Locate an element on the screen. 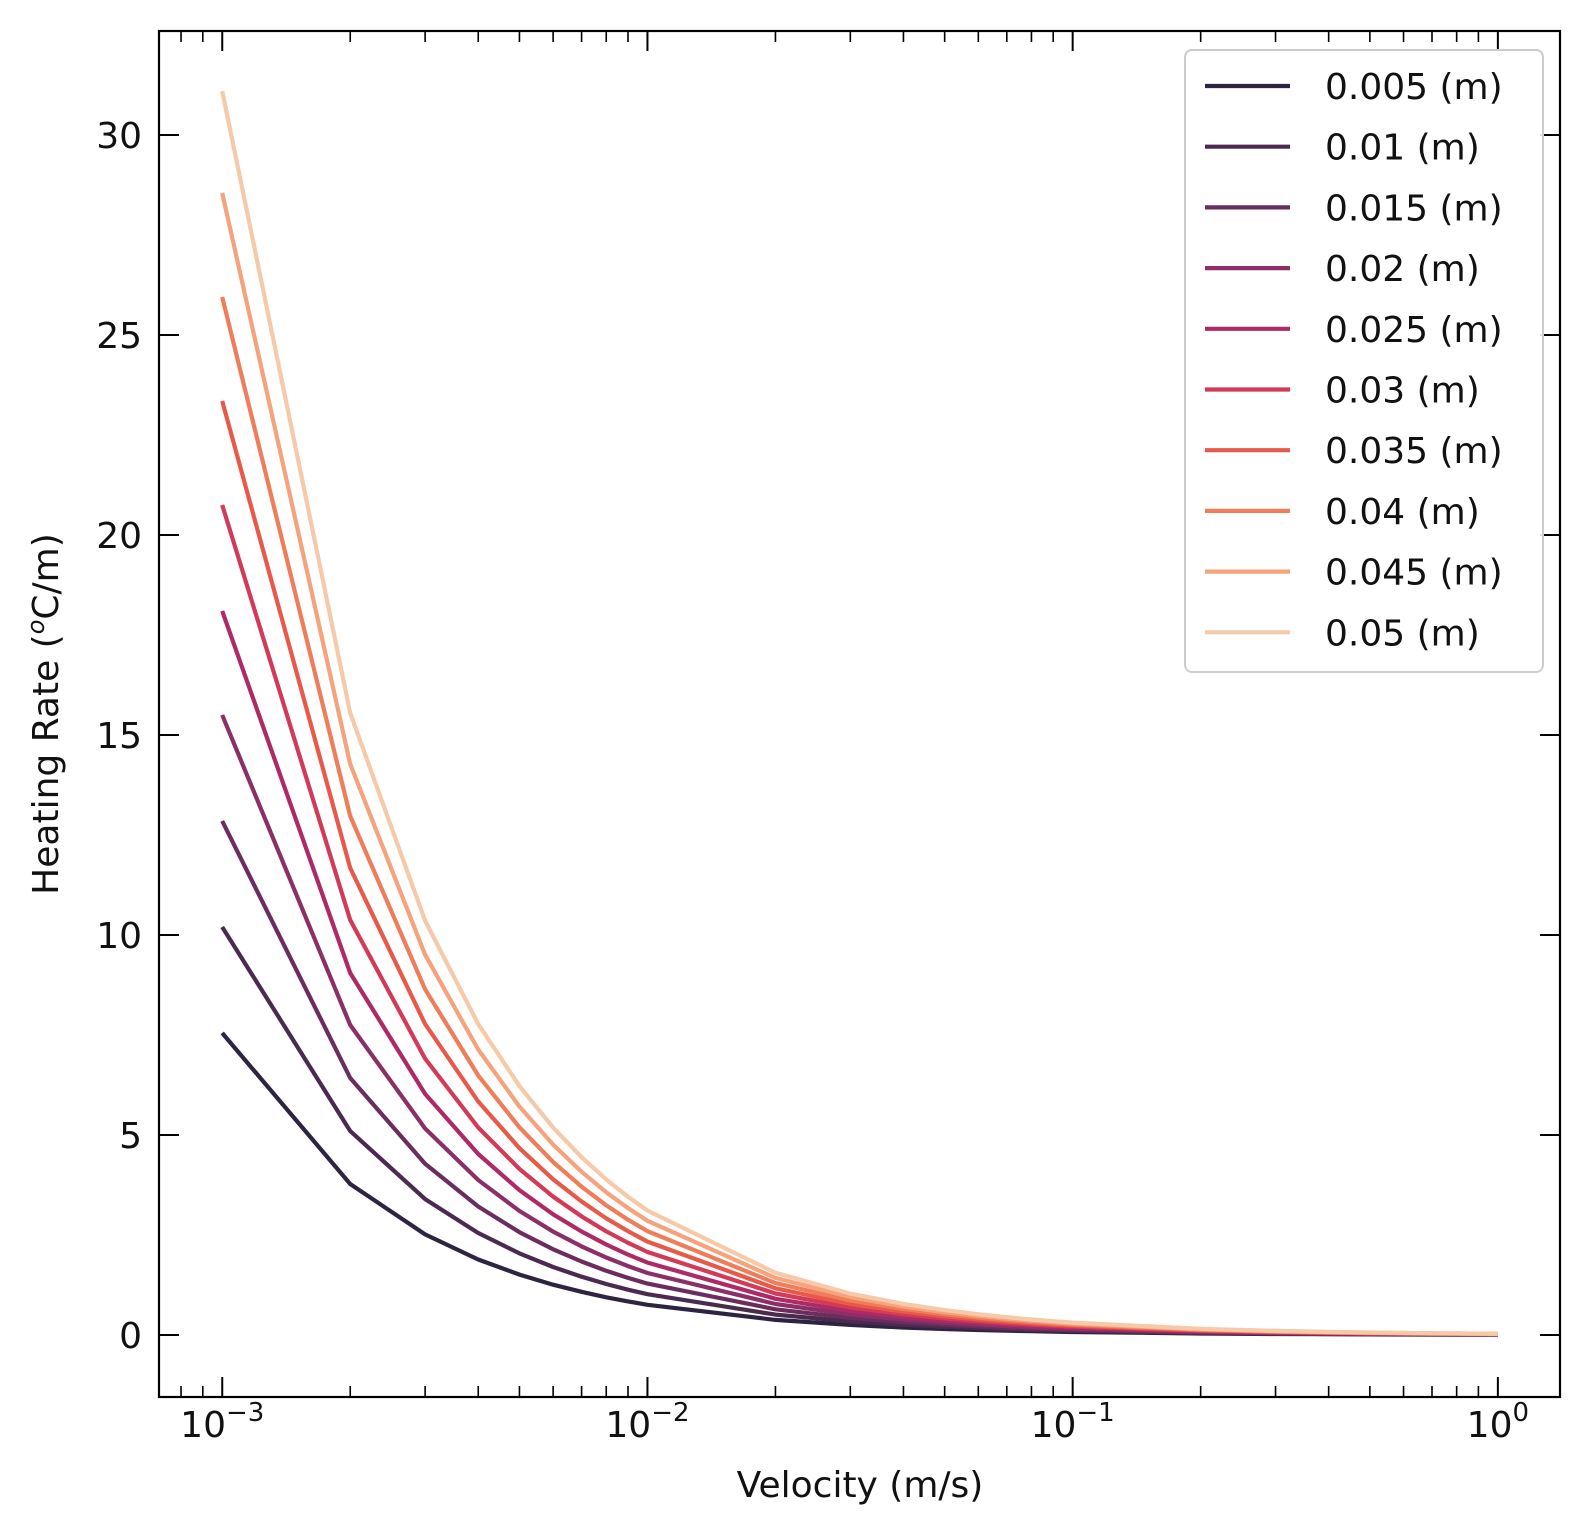 This screenshot has height=1531, width=1583. y-tick-label: 25 is located at coordinates (119, 336).